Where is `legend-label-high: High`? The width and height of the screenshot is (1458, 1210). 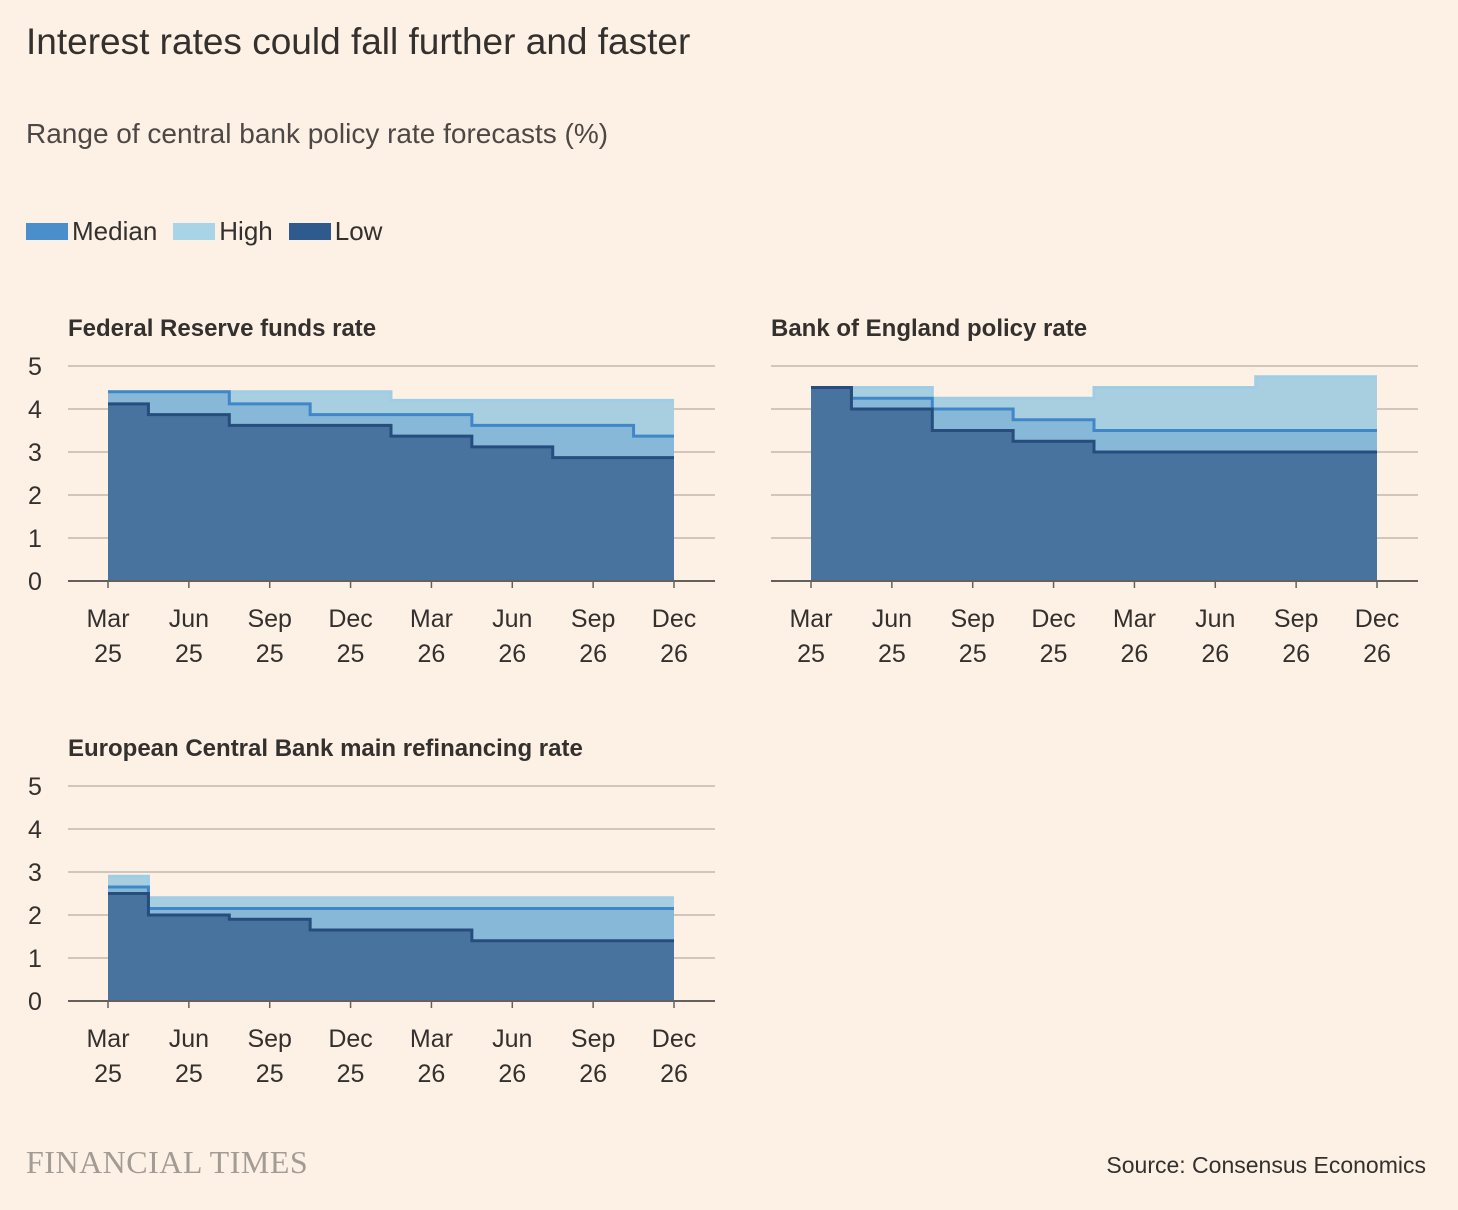 legend-label-high: High is located at coordinates (246, 230).